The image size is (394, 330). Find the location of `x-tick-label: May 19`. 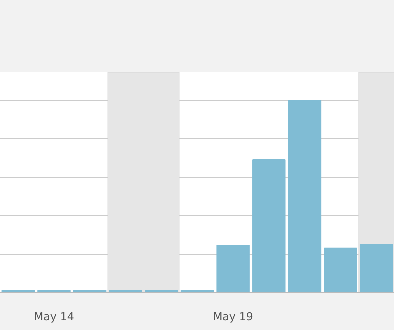

x-tick-label: May 19 is located at coordinates (233, 317).